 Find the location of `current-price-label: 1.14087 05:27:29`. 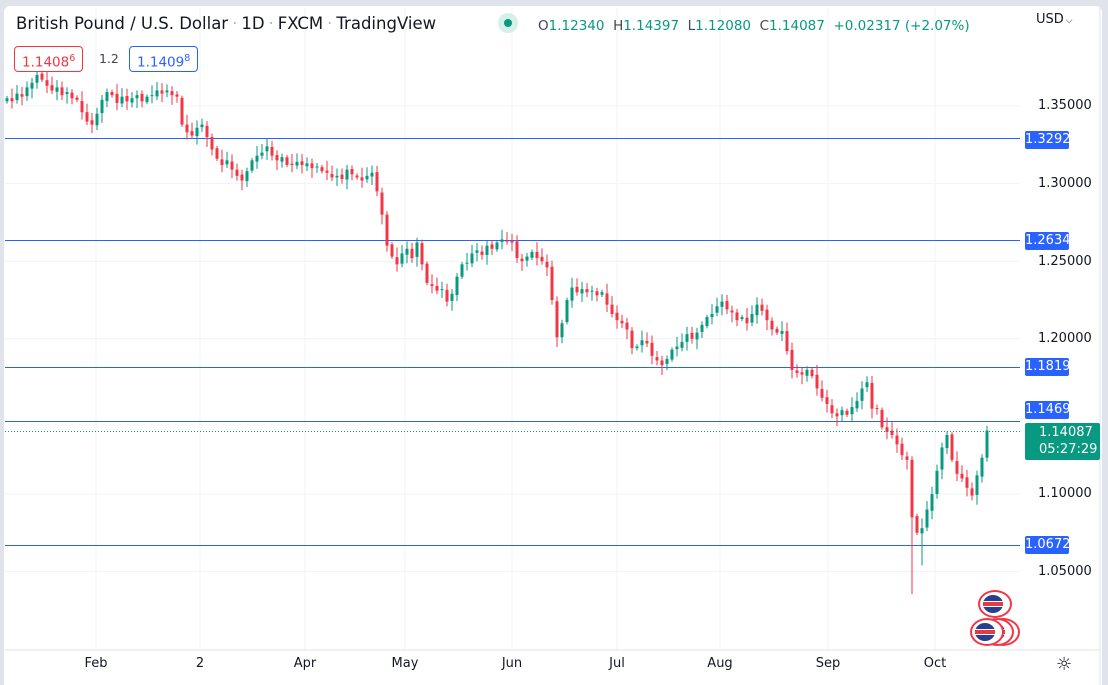

current-price-label: 1.14087 05:27:29 is located at coordinates (1062, 441).